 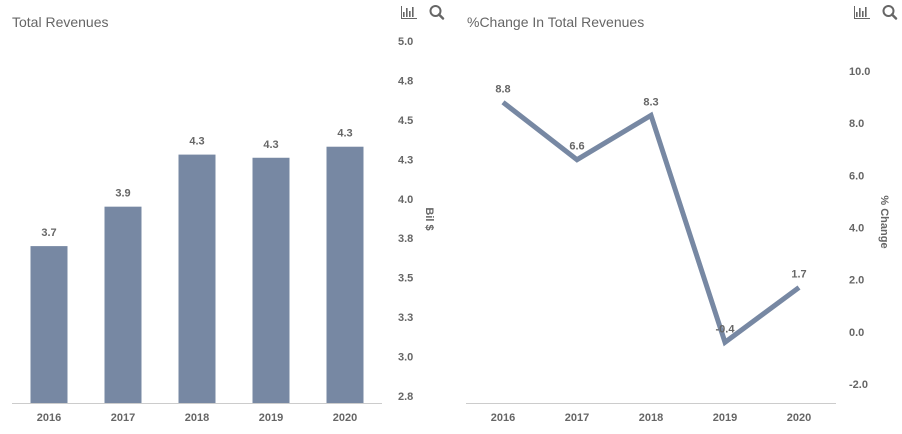 I want to click on y-tick-label: 3.0, so click(x=405, y=358).